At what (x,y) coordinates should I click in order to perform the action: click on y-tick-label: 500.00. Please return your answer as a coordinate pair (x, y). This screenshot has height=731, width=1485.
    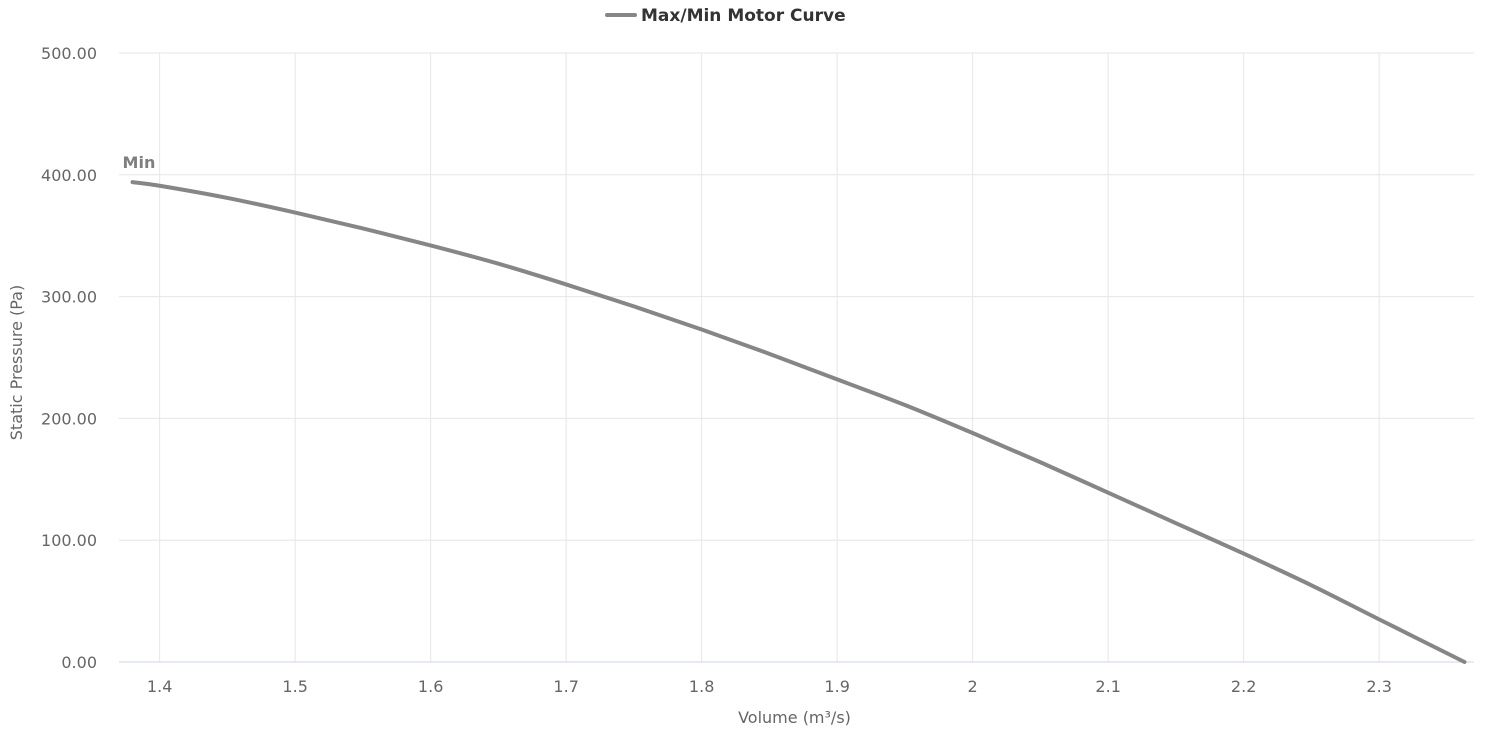
    Looking at the image, I should click on (69, 53).